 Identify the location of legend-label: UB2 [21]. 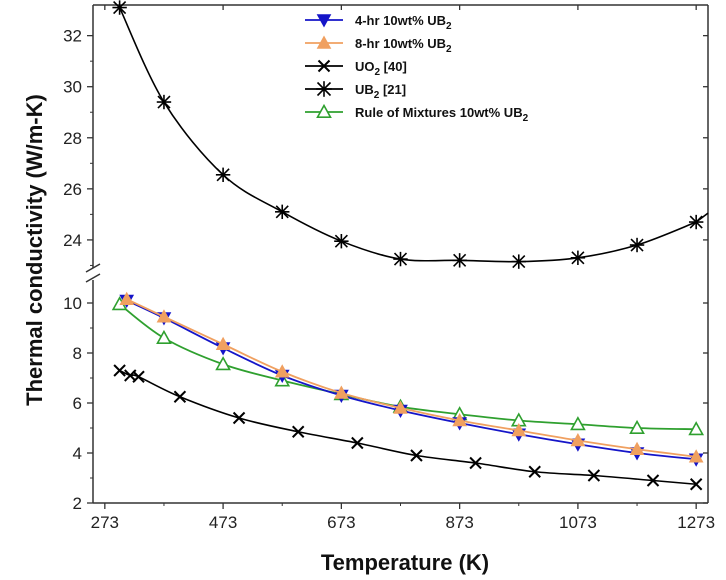
(380, 91).